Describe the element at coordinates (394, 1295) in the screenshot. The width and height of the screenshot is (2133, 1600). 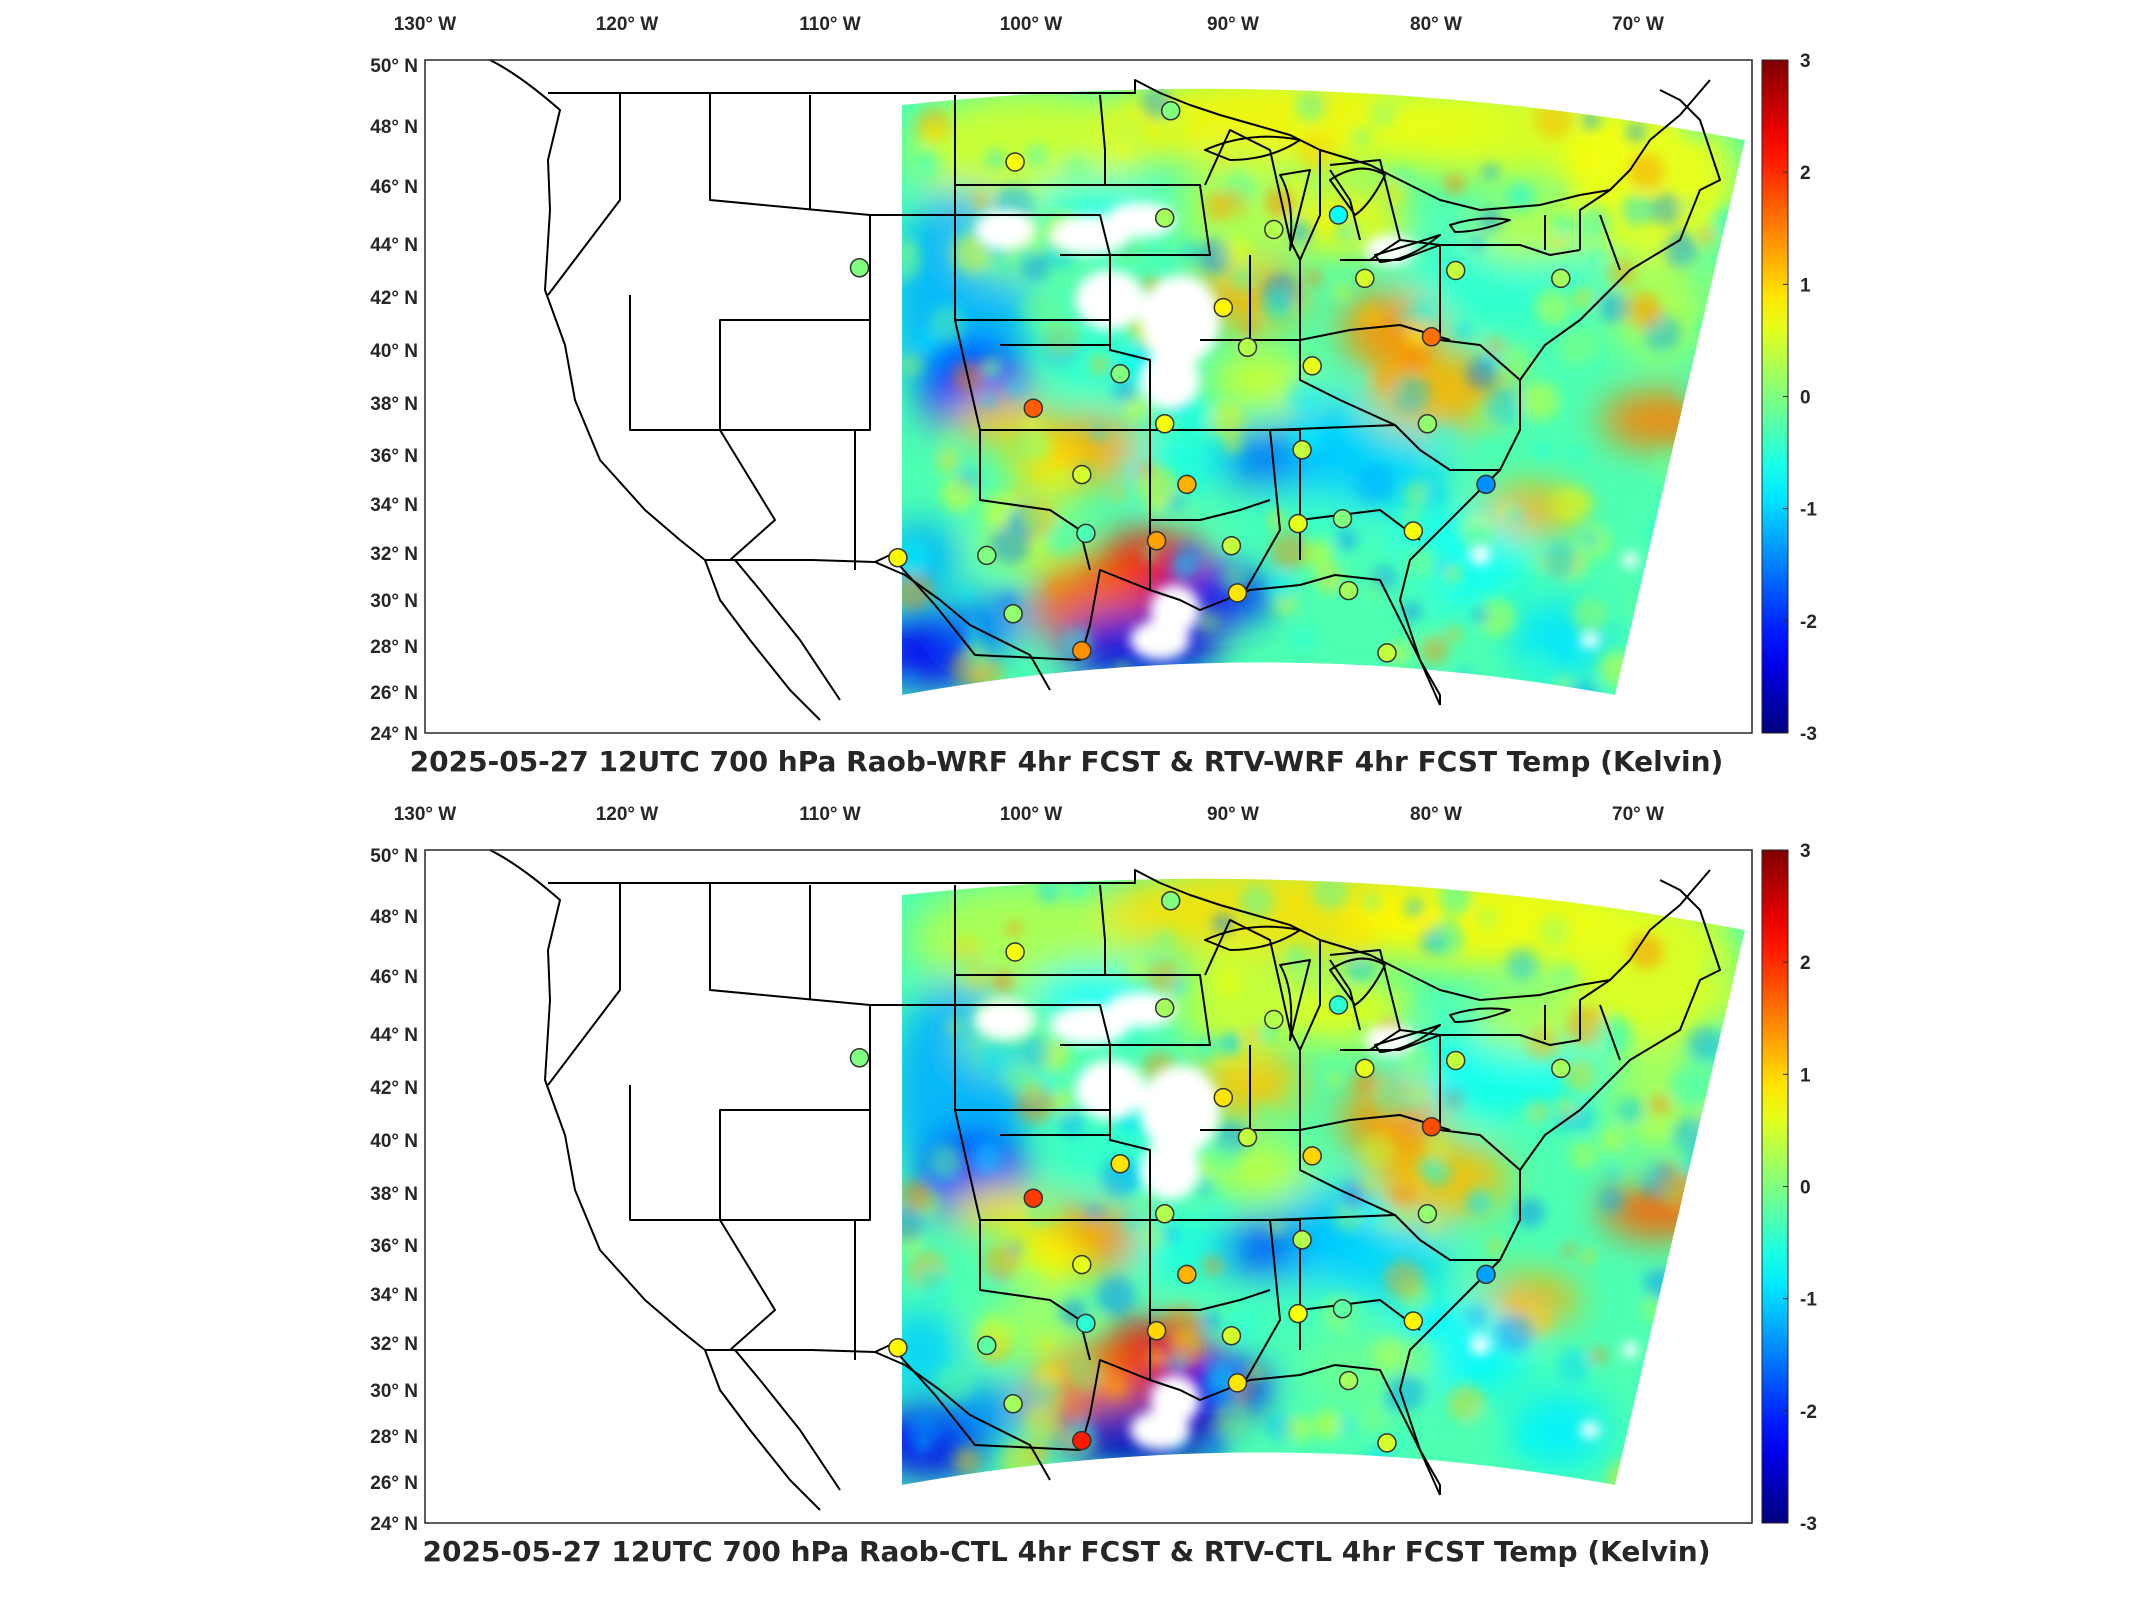
I see `latitude-tick-label: 34° N` at that location.